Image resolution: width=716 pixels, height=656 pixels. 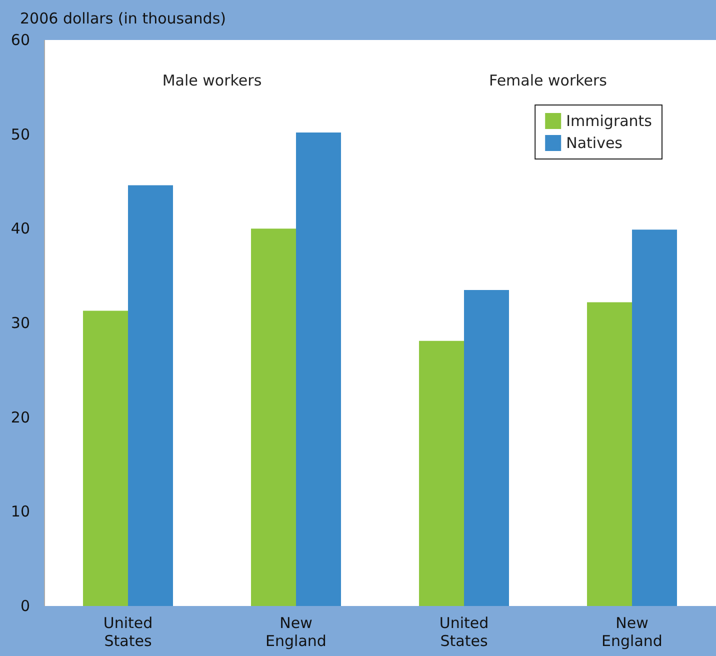 What do you see at coordinates (20, 40) in the screenshot?
I see `y-tick-label: 60` at bounding box center [20, 40].